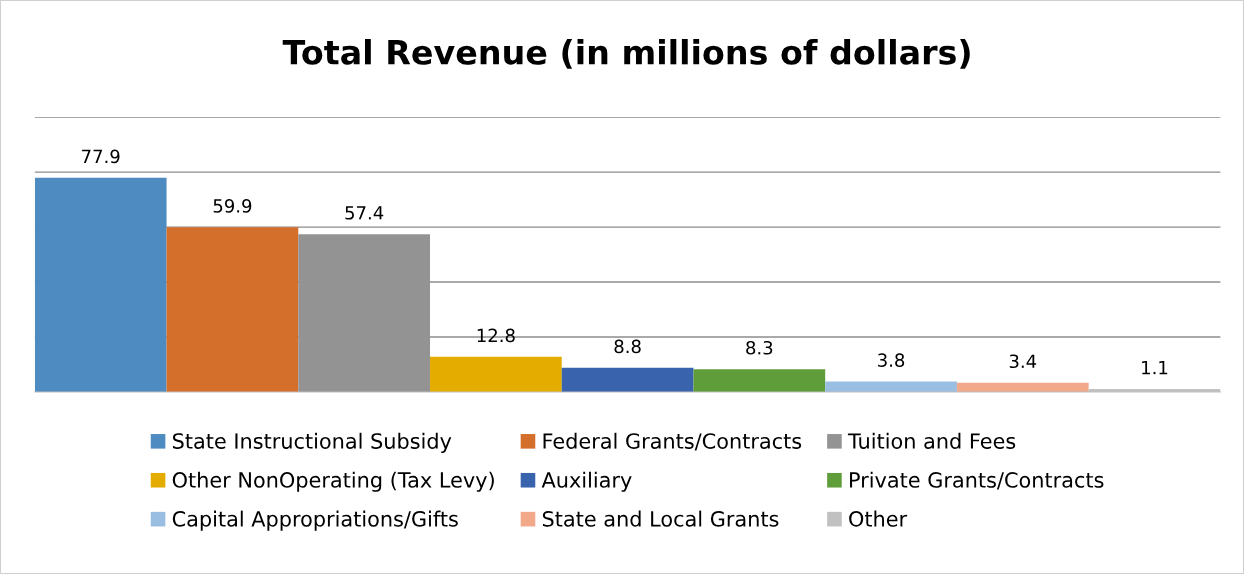 The height and width of the screenshot is (574, 1244). What do you see at coordinates (586, 481) in the screenshot?
I see `legend-label: Auxiliary` at bounding box center [586, 481].